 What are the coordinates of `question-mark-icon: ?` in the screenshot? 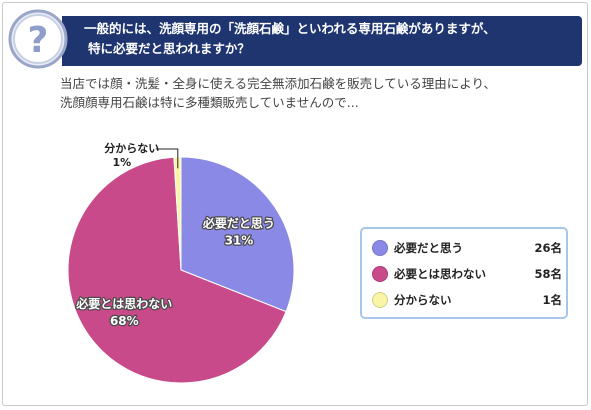 It's located at (38, 39).